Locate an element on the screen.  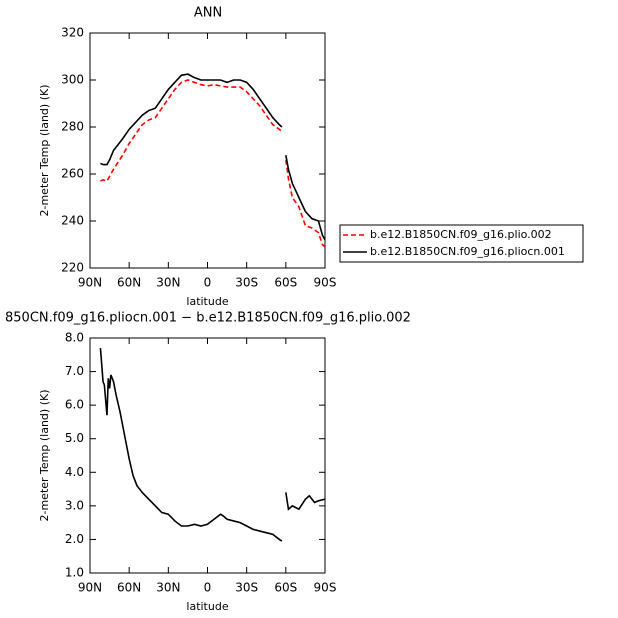
y-tick-label: 5.0 is located at coordinates (74, 438).